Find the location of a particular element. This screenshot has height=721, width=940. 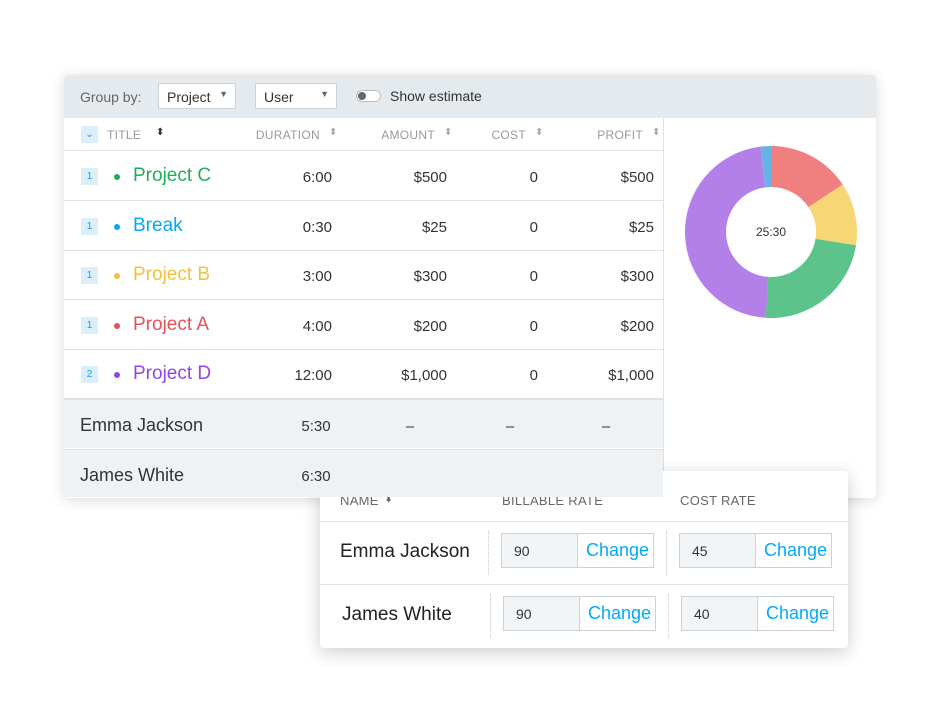

project-title: Project C is located at coordinates (172, 175).